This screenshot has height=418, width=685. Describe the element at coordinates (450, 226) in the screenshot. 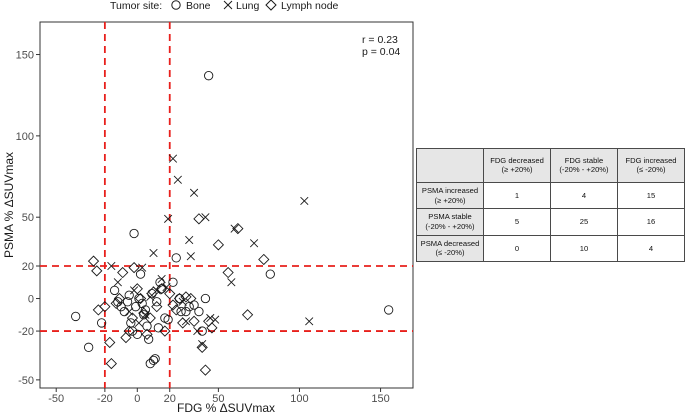

I see `row-sublabel: (-20% - +20%)` at that location.